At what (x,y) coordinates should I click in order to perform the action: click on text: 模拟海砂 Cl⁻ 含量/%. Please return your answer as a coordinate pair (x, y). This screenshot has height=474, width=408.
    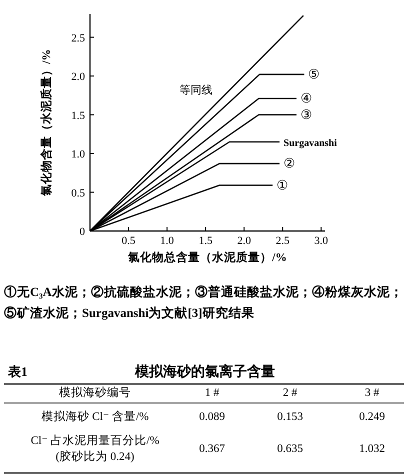
    Looking at the image, I should click on (95, 416).